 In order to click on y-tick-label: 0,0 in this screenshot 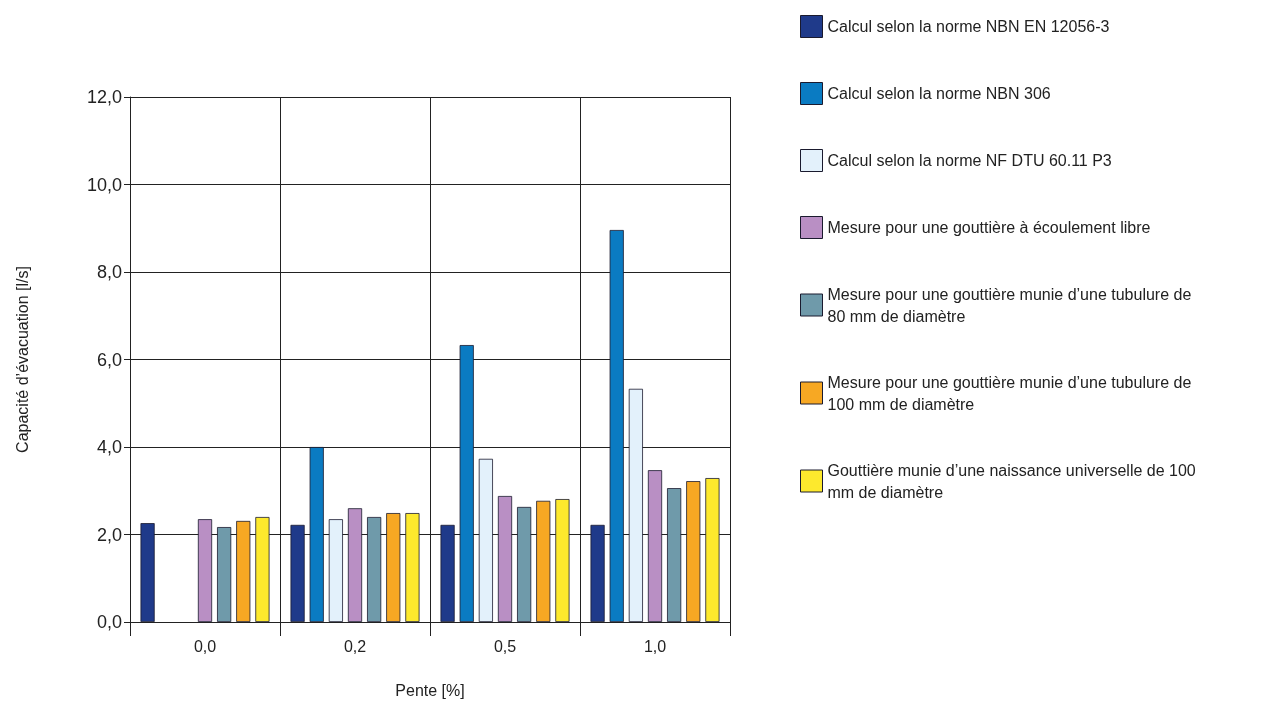, I will do `click(109, 622)`.